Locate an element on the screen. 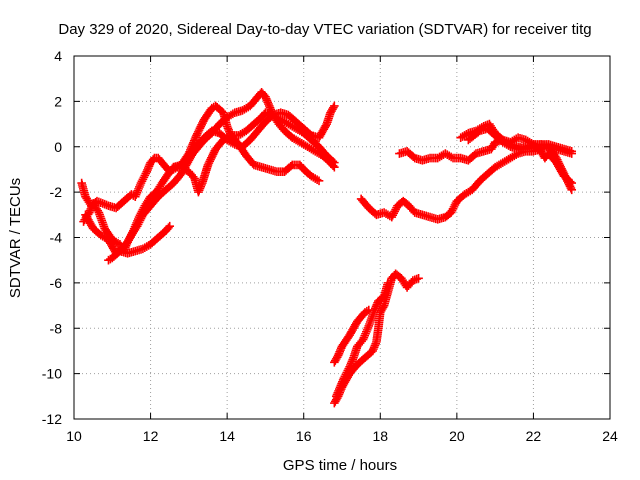 This screenshot has width=640, height=480. y-tick-label: -10 is located at coordinates (52, 374).